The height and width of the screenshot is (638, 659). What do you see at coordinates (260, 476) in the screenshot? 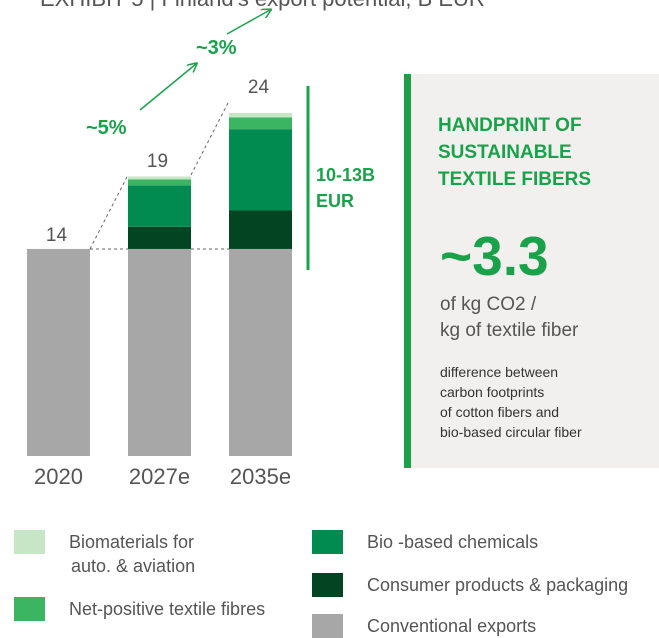
I see `category-label: 2035e` at bounding box center [260, 476].